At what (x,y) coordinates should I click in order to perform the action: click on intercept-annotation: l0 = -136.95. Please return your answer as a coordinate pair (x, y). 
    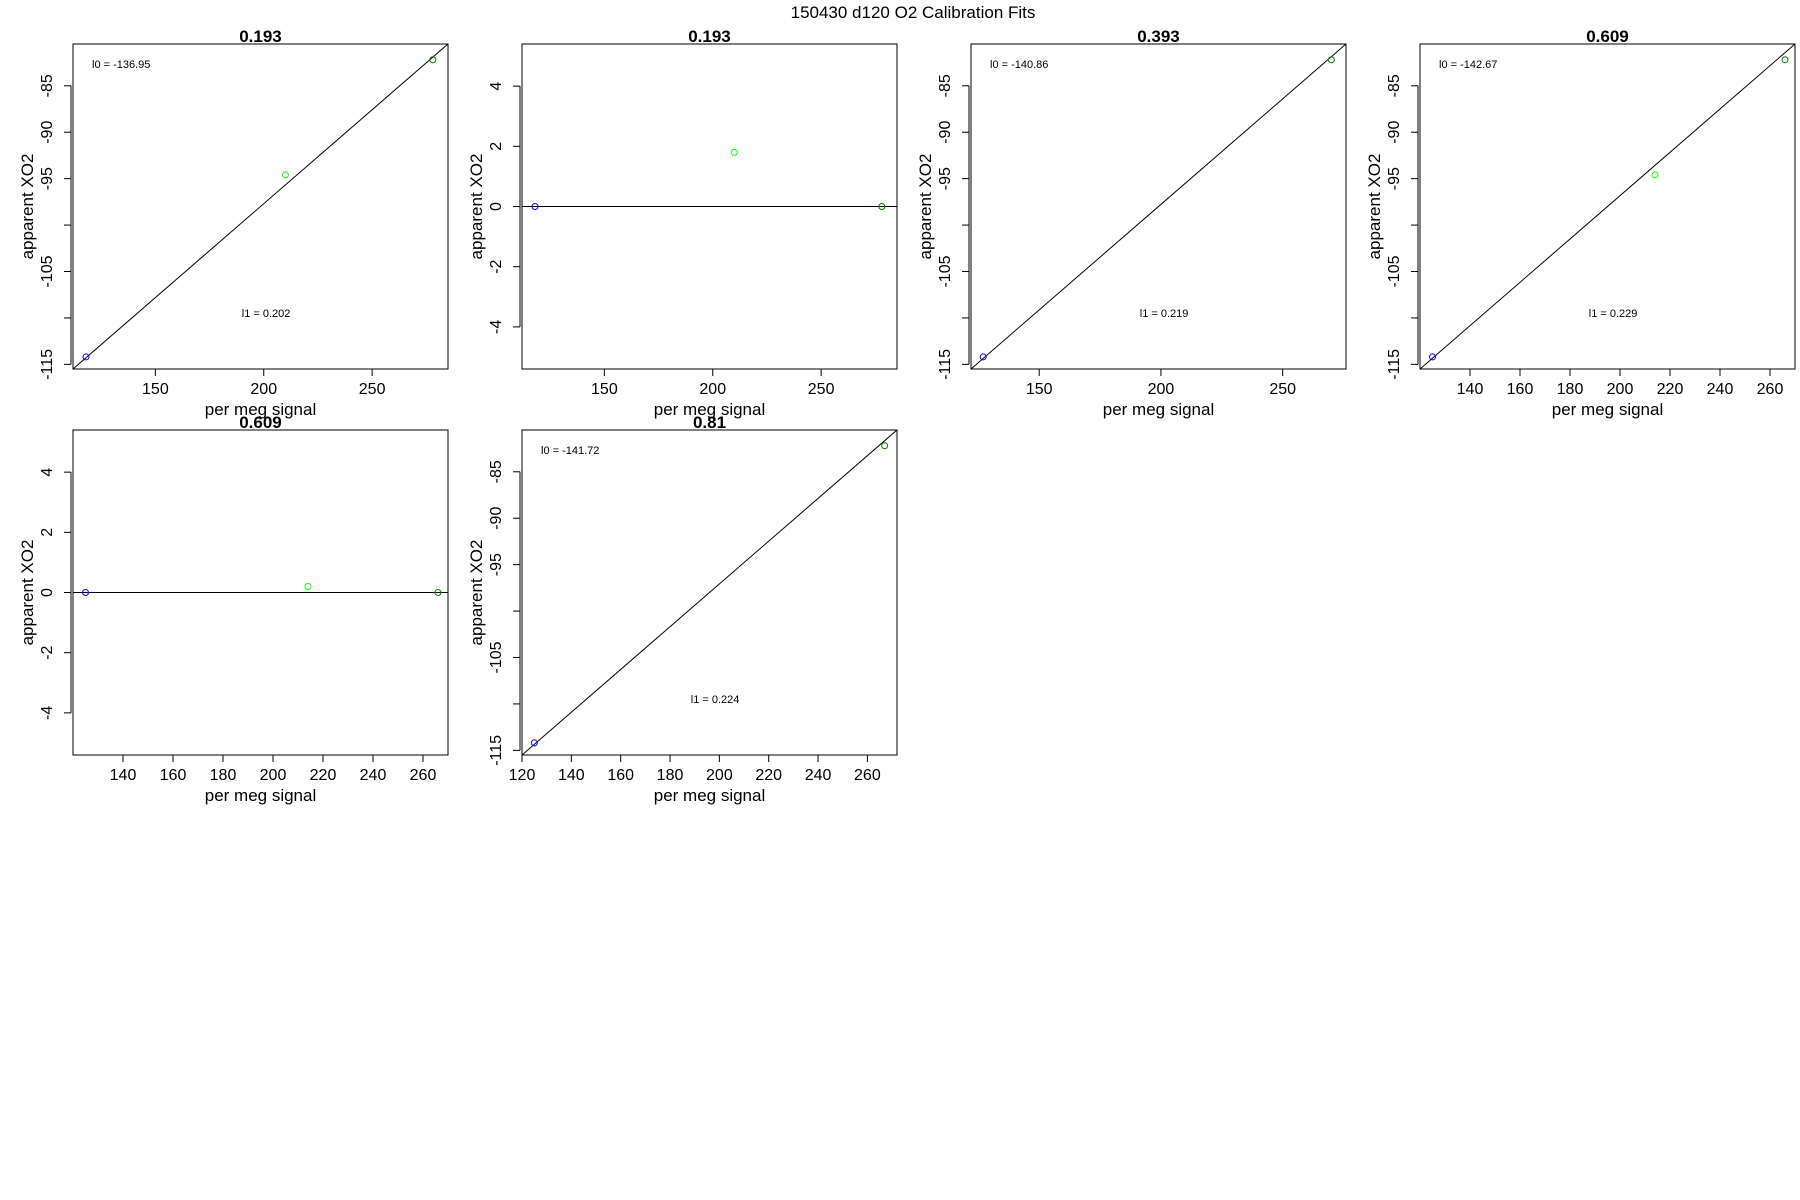
    Looking at the image, I should click on (121, 65).